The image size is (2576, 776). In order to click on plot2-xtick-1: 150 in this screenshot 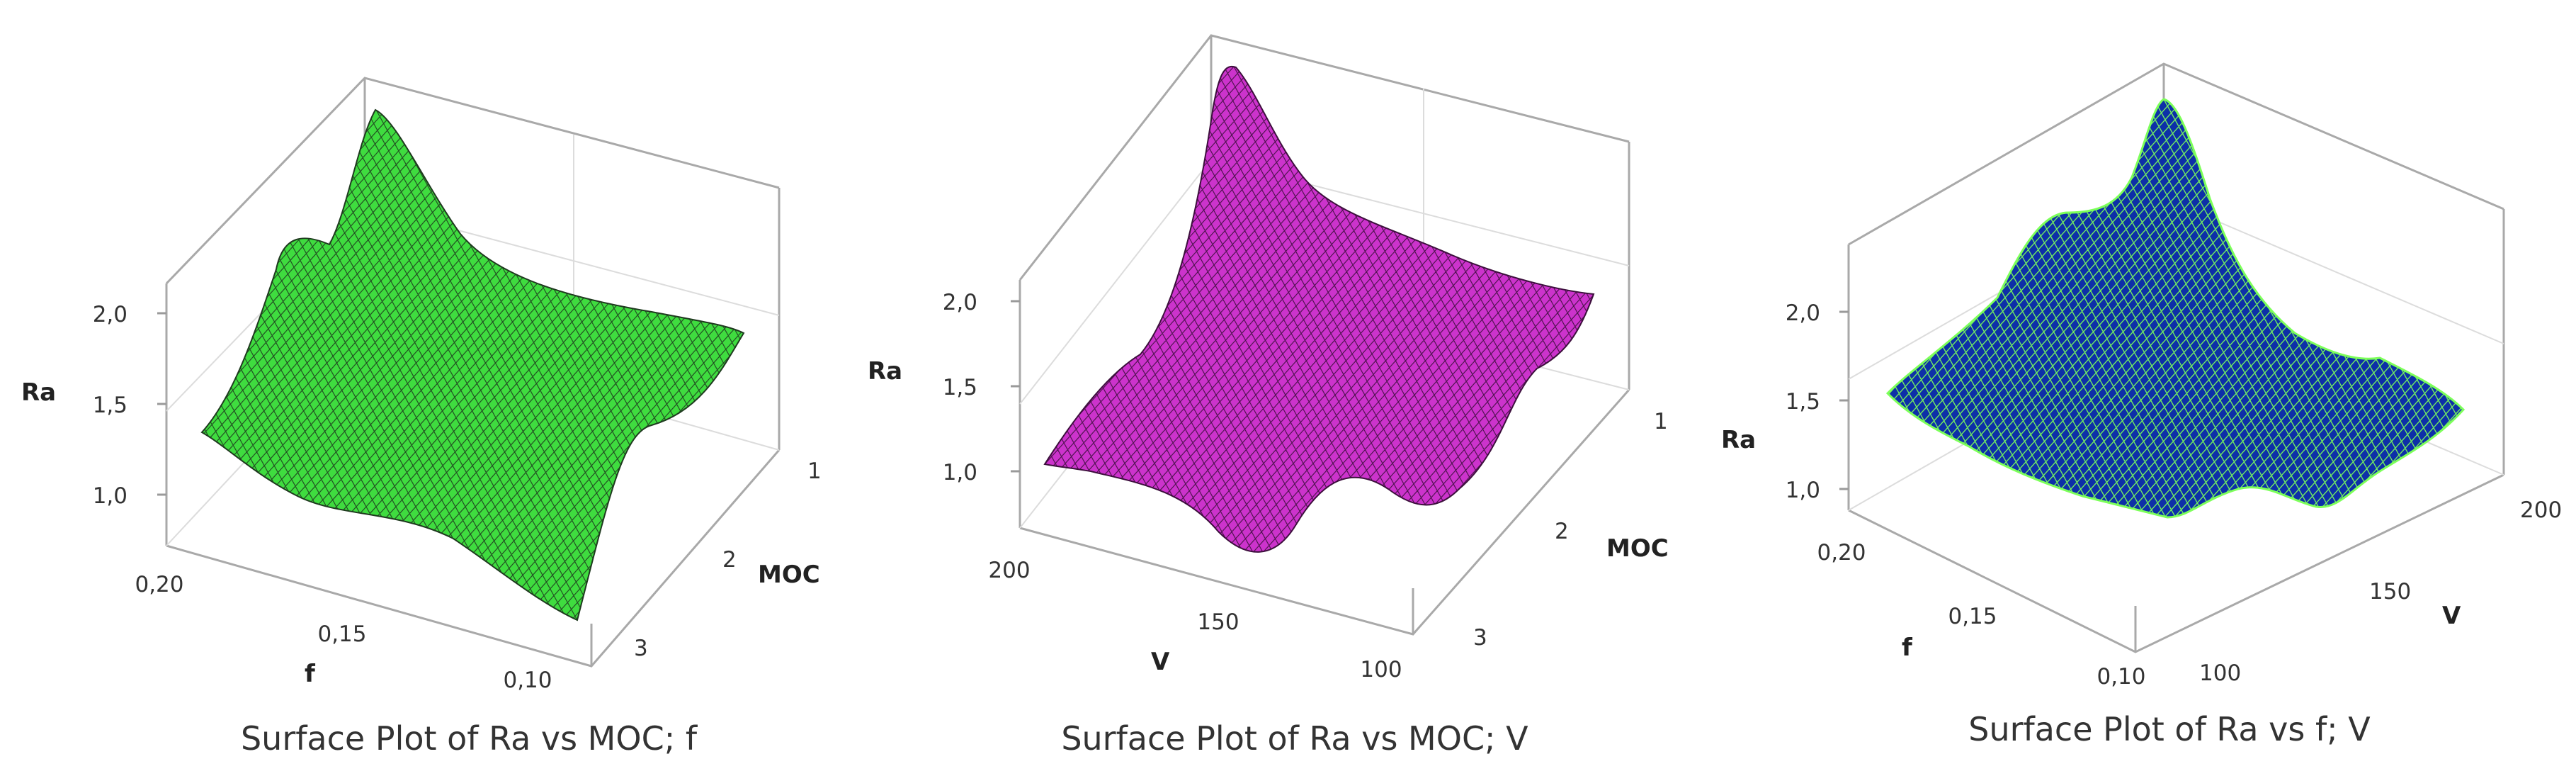, I will do `click(1218, 622)`.